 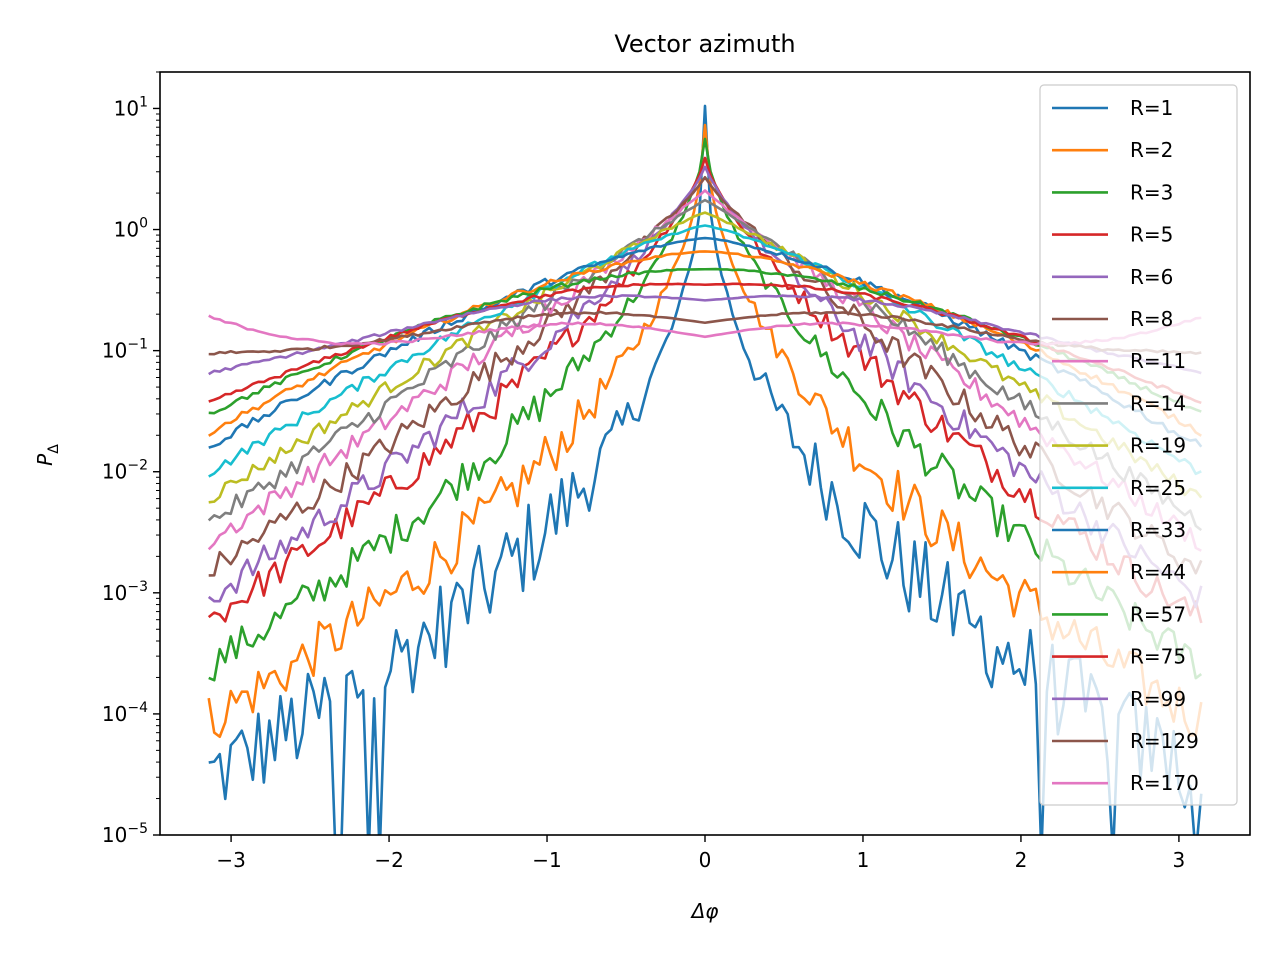 What do you see at coordinates (1158, 530) in the screenshot?
I see `legend-label: R=33` at bounding box center [1158, 530].